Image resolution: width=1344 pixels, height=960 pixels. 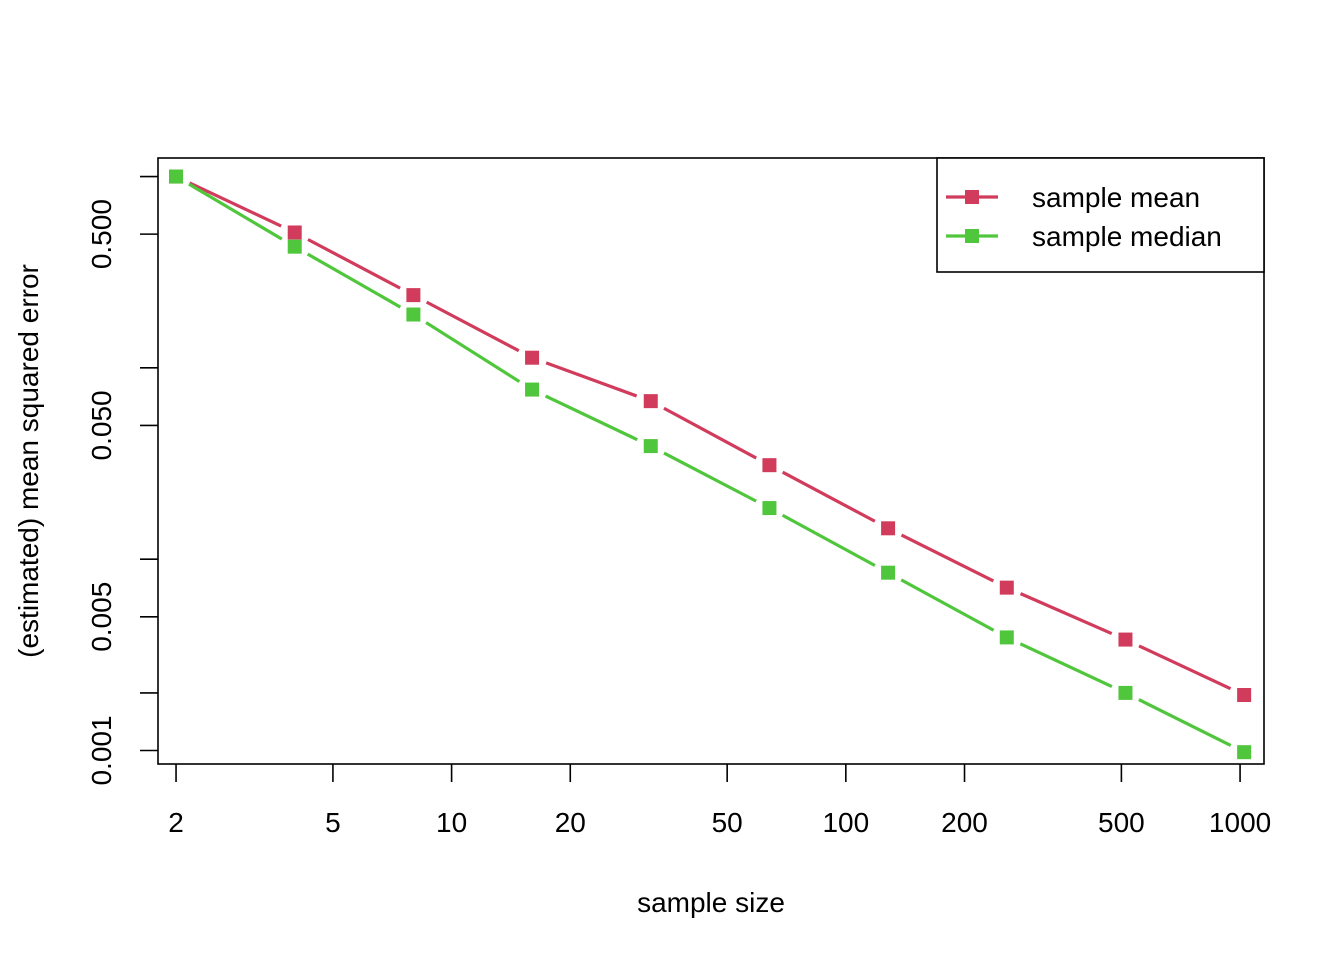 I want to click on y-axis: 0.001 0.005 0.050 0.500, so click(x=122, y=480).